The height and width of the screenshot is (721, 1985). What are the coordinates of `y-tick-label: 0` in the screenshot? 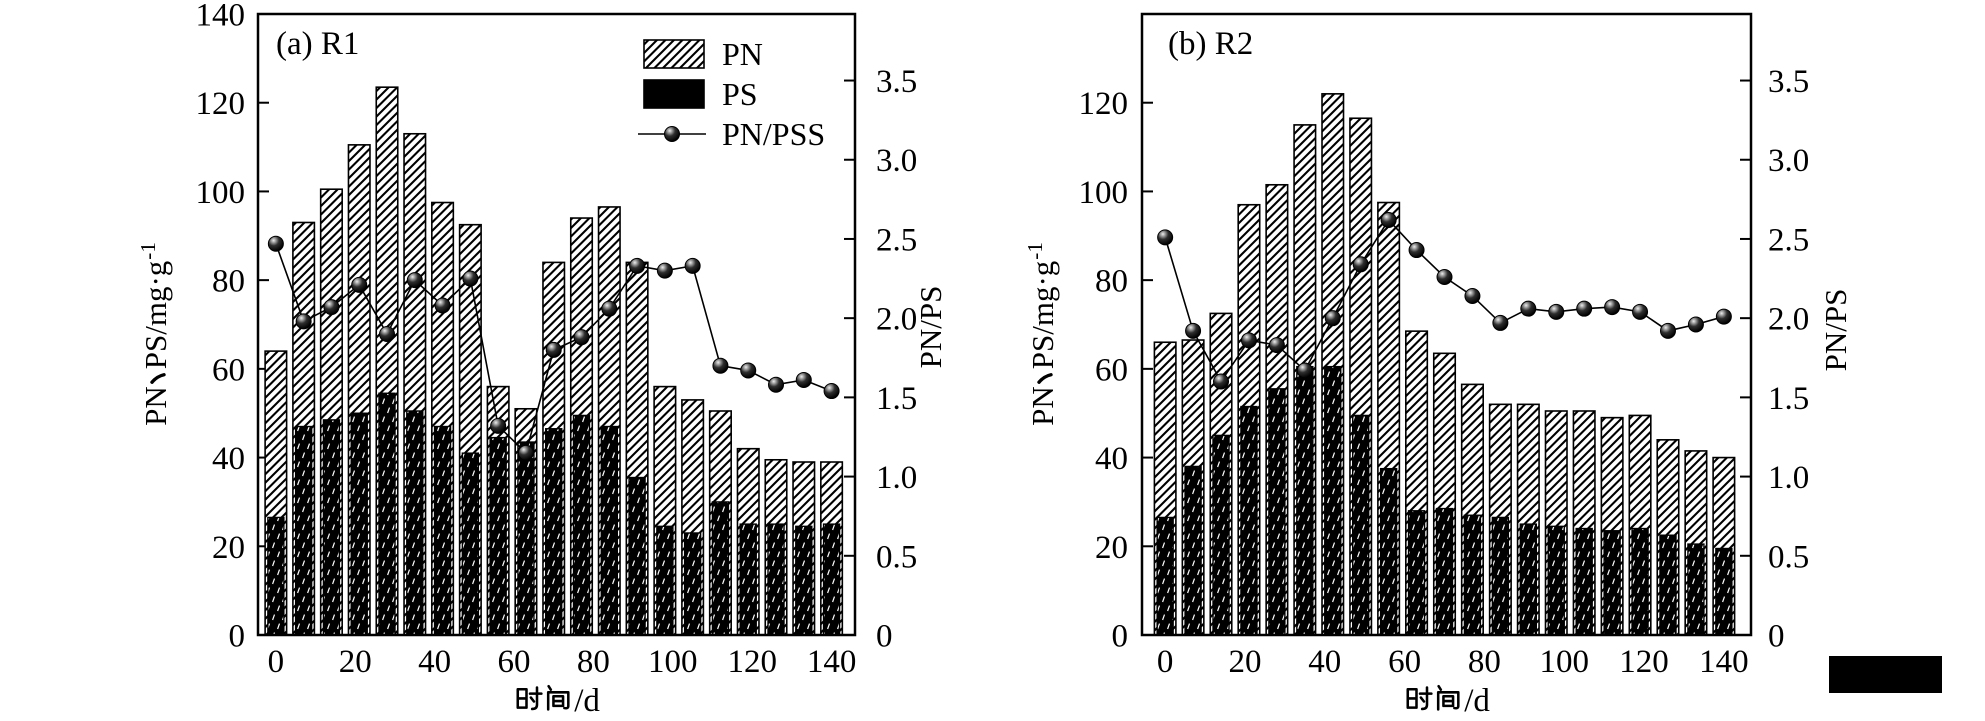 It's located at (237, 637).